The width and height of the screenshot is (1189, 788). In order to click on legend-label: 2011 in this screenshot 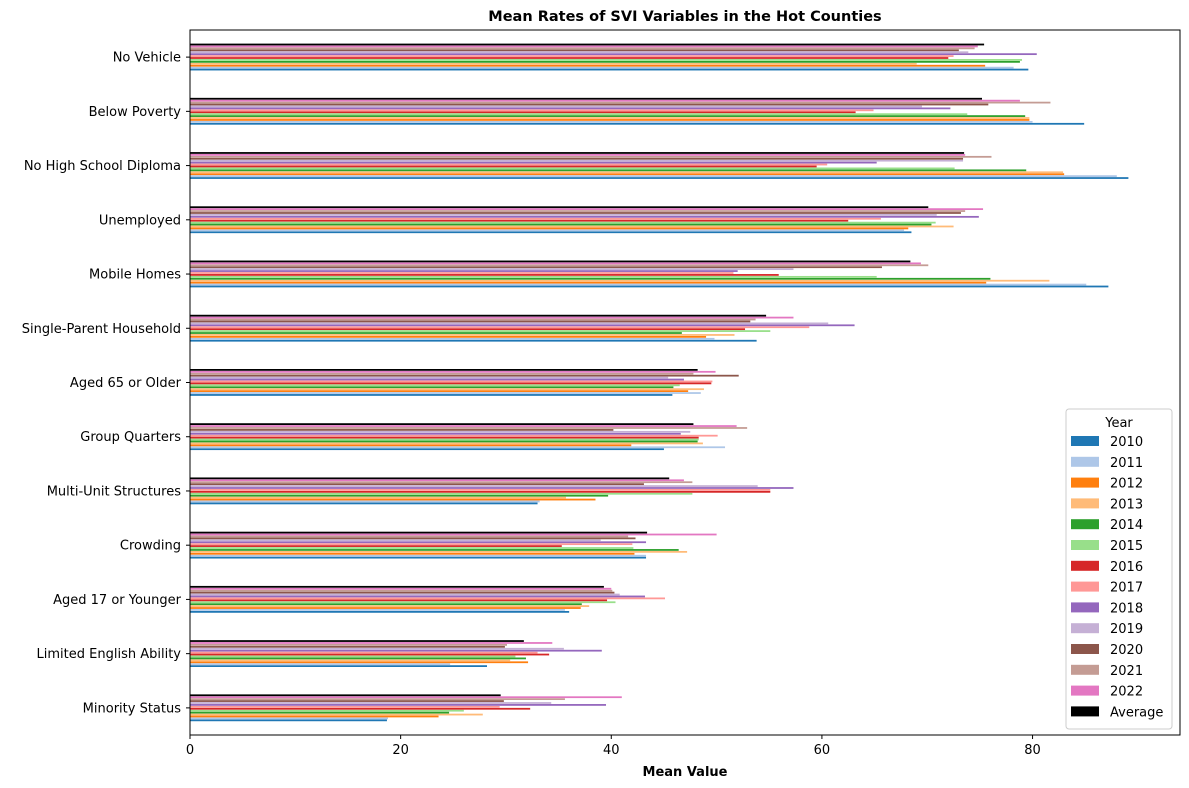, I will do `click(1126, 463)`.